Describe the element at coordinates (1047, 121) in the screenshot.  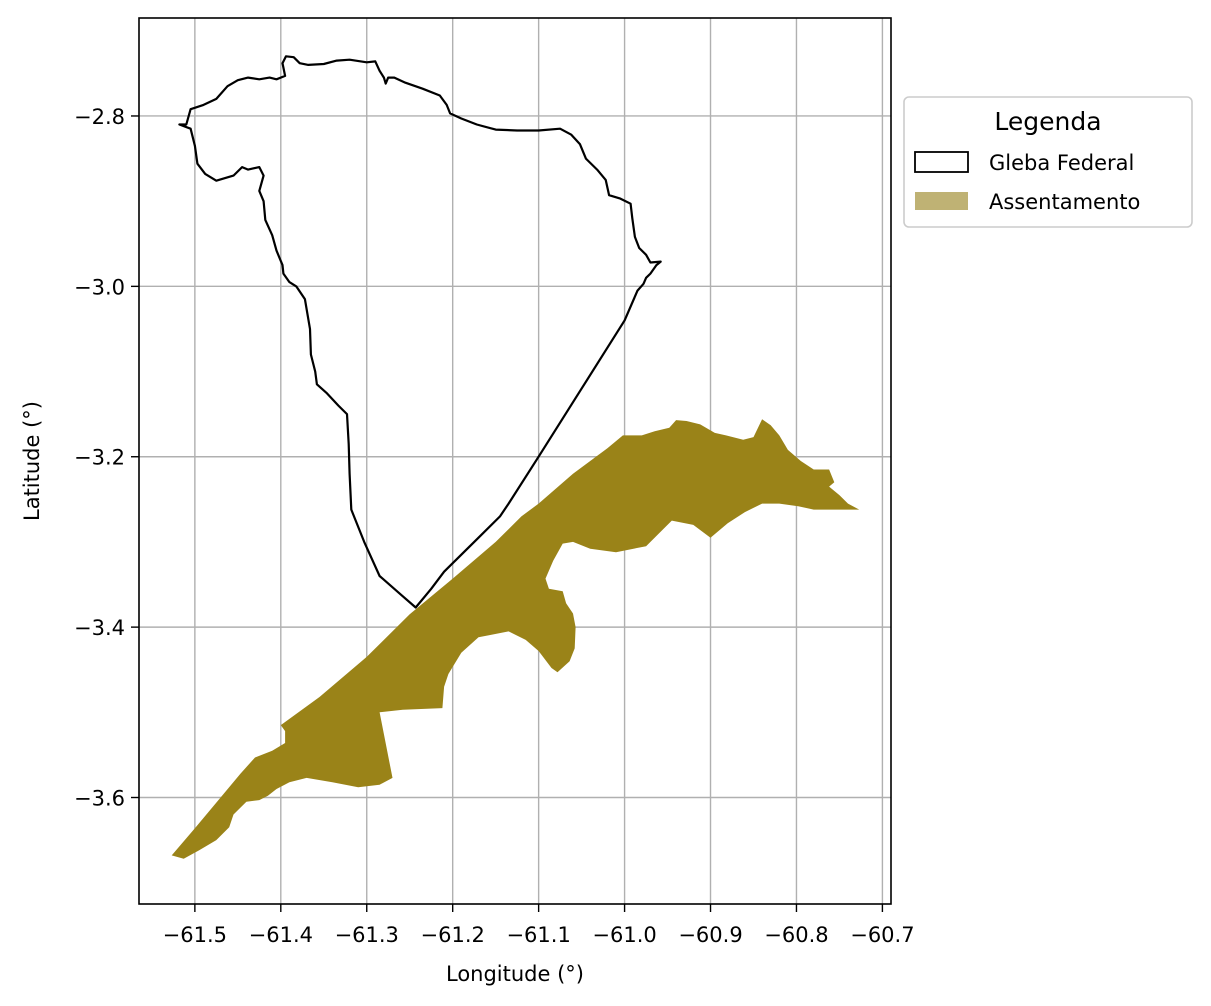
I see `legend-title: Legenda` at that location.